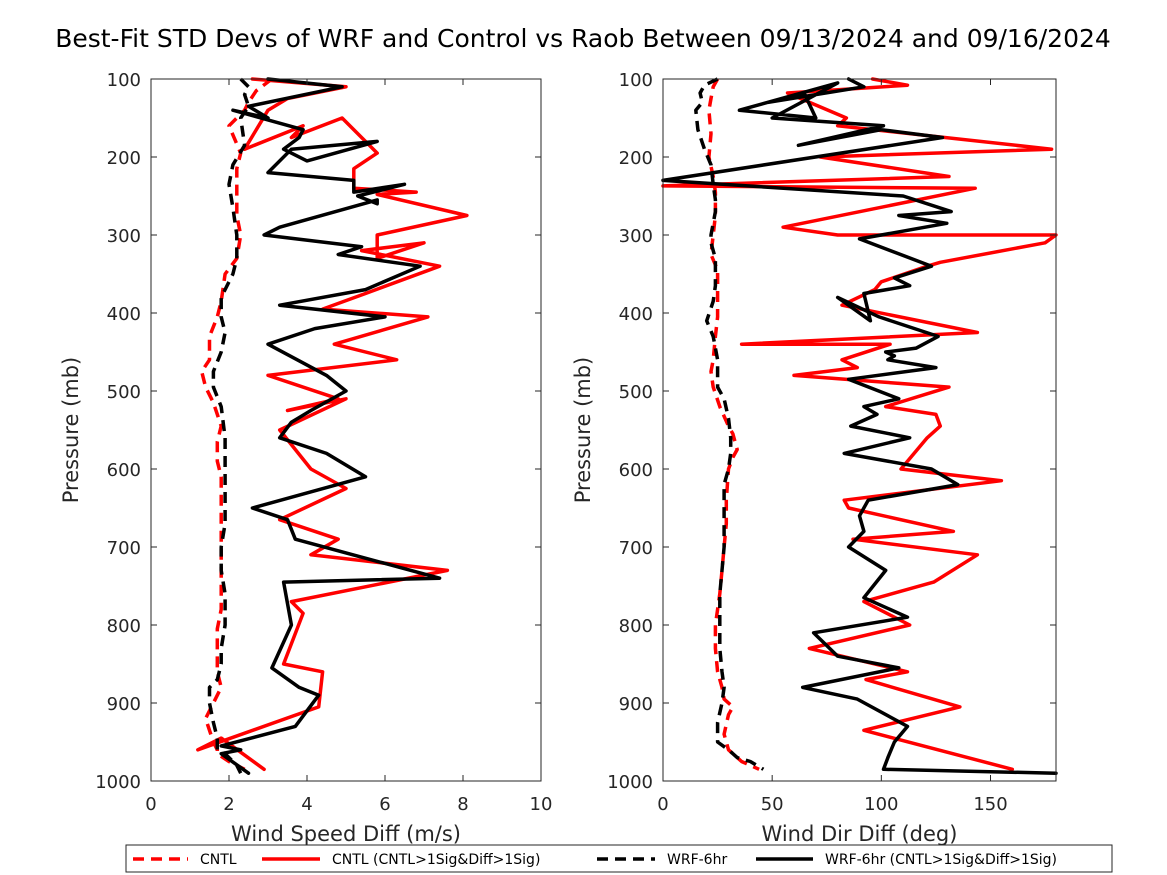  I want to click on speed-ytick-label: 300, so click(124, 236).